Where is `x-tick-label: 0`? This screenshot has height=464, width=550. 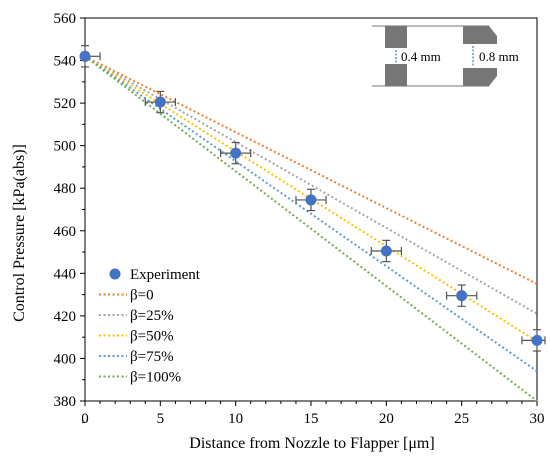 x-tick-label: 0 is located at coordinates (85, 419).